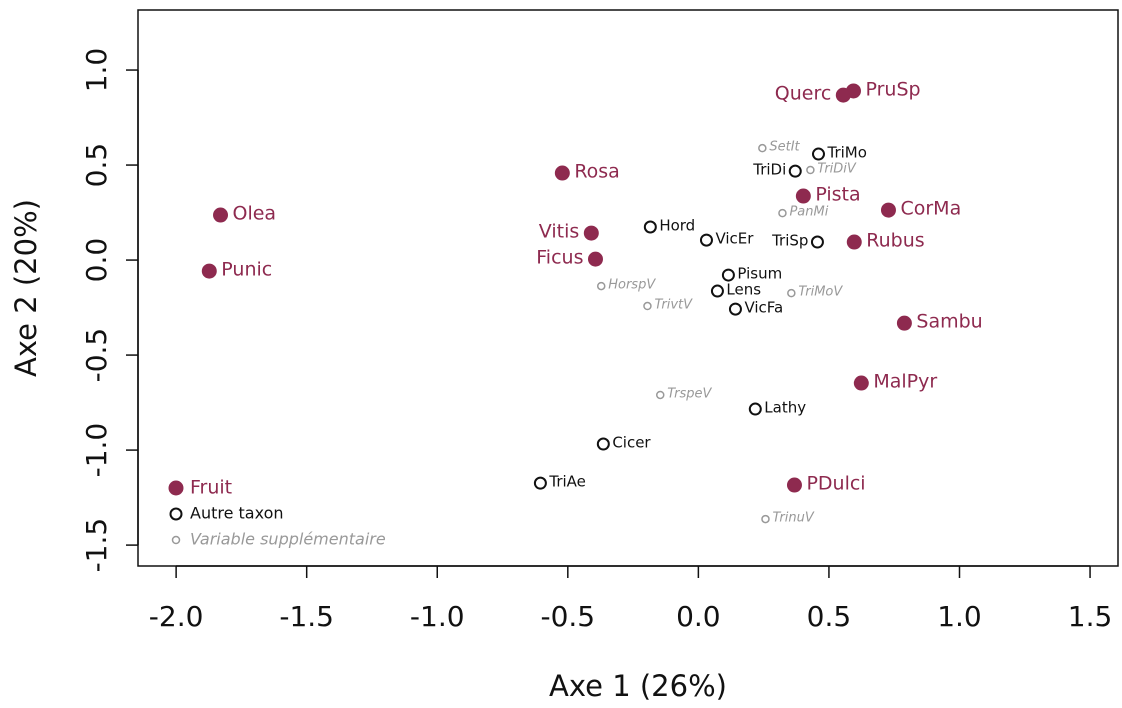  Describe the element at coordinates (246, 270) in the screenshot. I see `point-label: Punic` at that location.